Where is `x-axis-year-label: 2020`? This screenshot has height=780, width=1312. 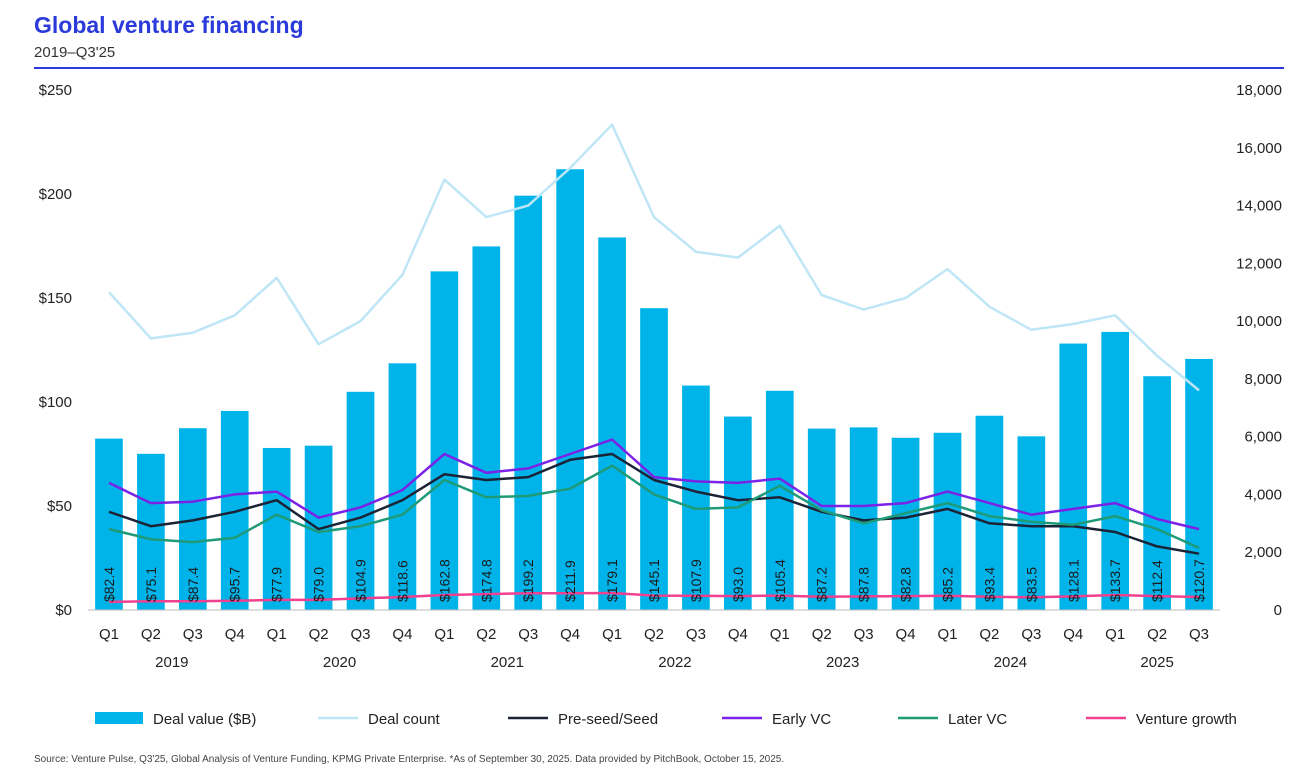 x-axis-year-label: 2020 is located at coordinates (339, 662).